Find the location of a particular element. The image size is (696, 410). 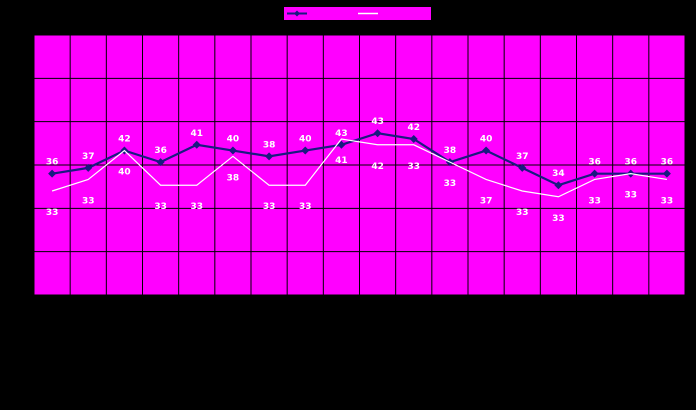

legend is located at coordinates (357, 13).